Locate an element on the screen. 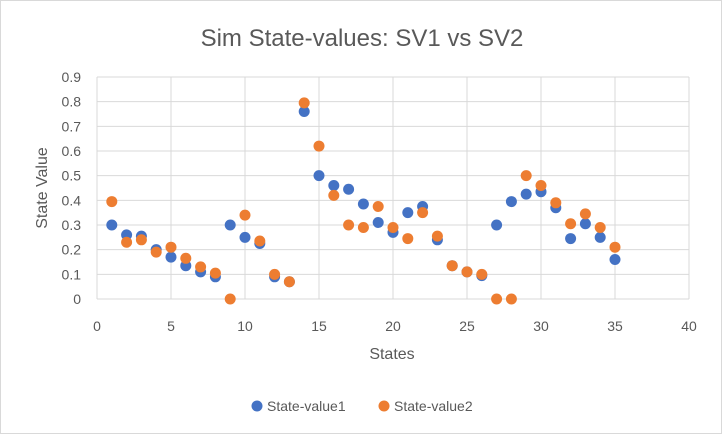 The width and height of the screenshot is (722, 435). y-tick-label: 0 is located at coordinates (77, 299).